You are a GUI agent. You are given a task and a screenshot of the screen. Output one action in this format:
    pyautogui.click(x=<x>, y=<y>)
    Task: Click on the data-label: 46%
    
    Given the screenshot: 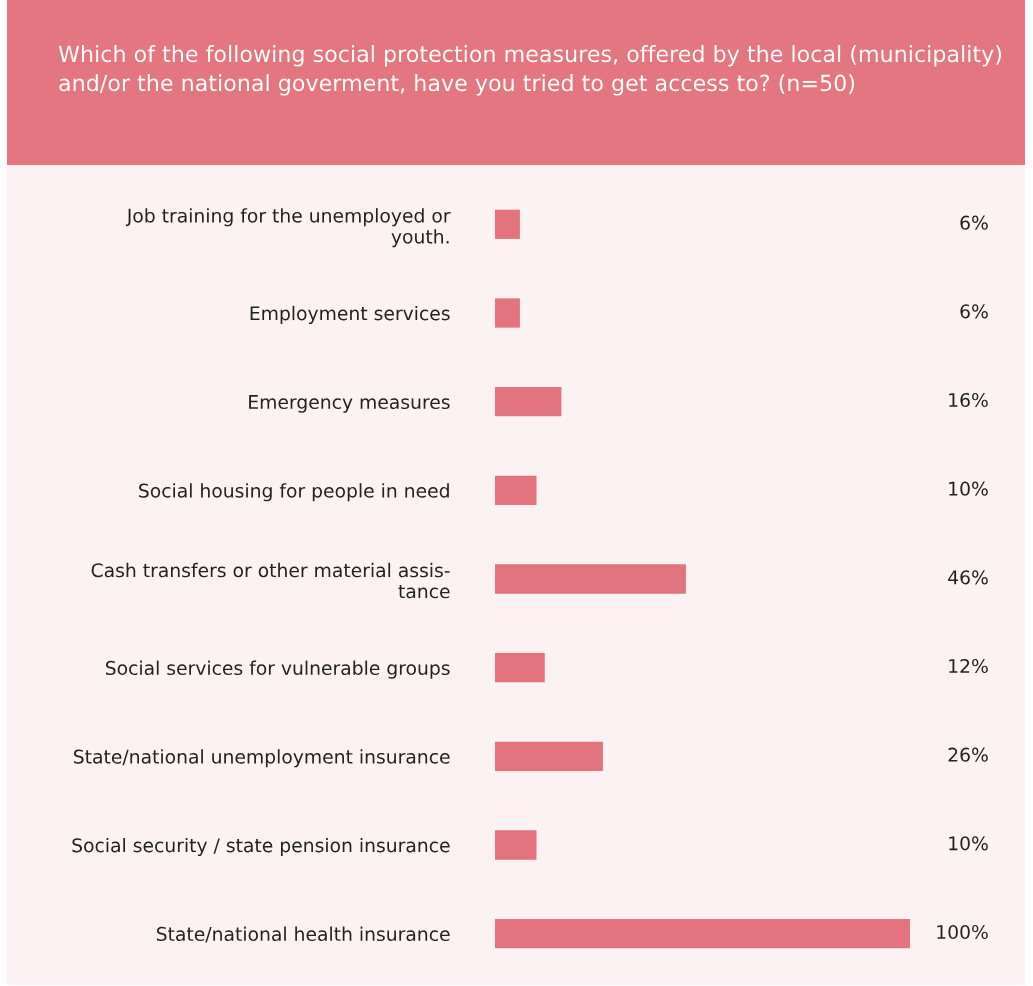 What is the action you would take?
    pyautogui.click(x=968, y=577)
    